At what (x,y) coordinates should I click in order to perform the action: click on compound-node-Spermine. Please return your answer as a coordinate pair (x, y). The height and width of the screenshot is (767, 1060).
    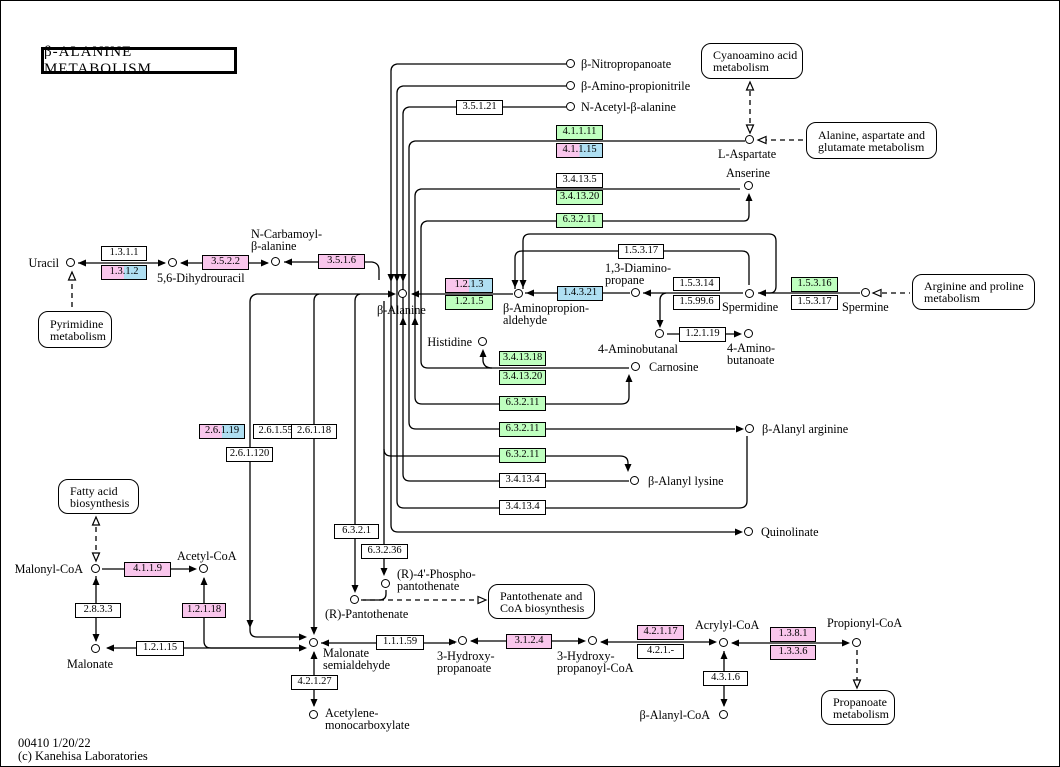
    Looking at the image, I should click on (865, 292).